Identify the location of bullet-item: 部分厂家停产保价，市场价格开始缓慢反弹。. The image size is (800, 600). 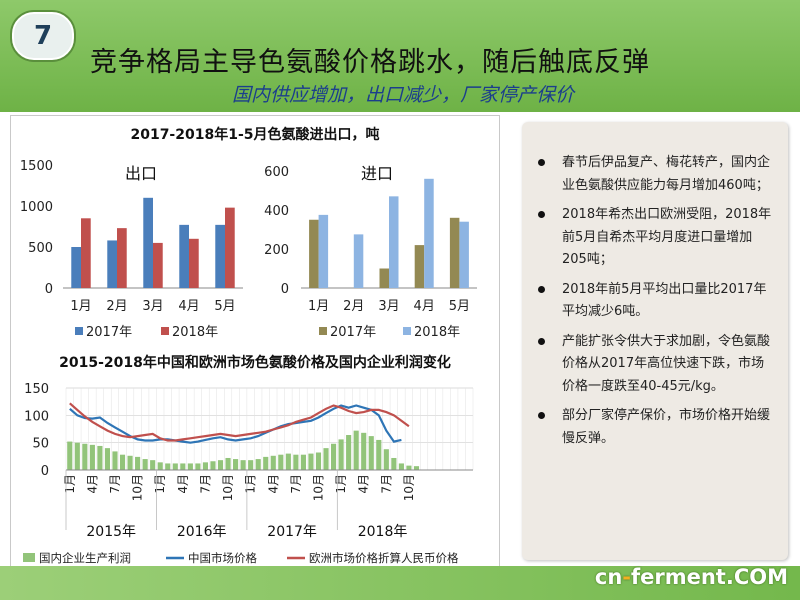
(656, 427).